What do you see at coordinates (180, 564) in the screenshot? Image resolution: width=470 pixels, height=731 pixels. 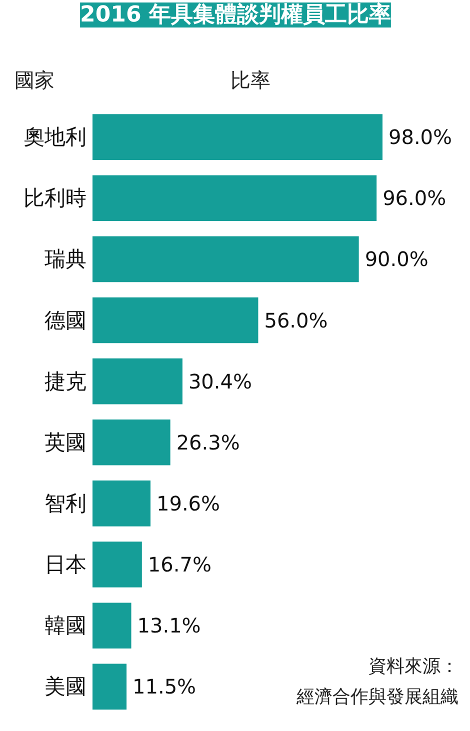 I see `data-label: 16.7%` at bounding box center [180, 564].